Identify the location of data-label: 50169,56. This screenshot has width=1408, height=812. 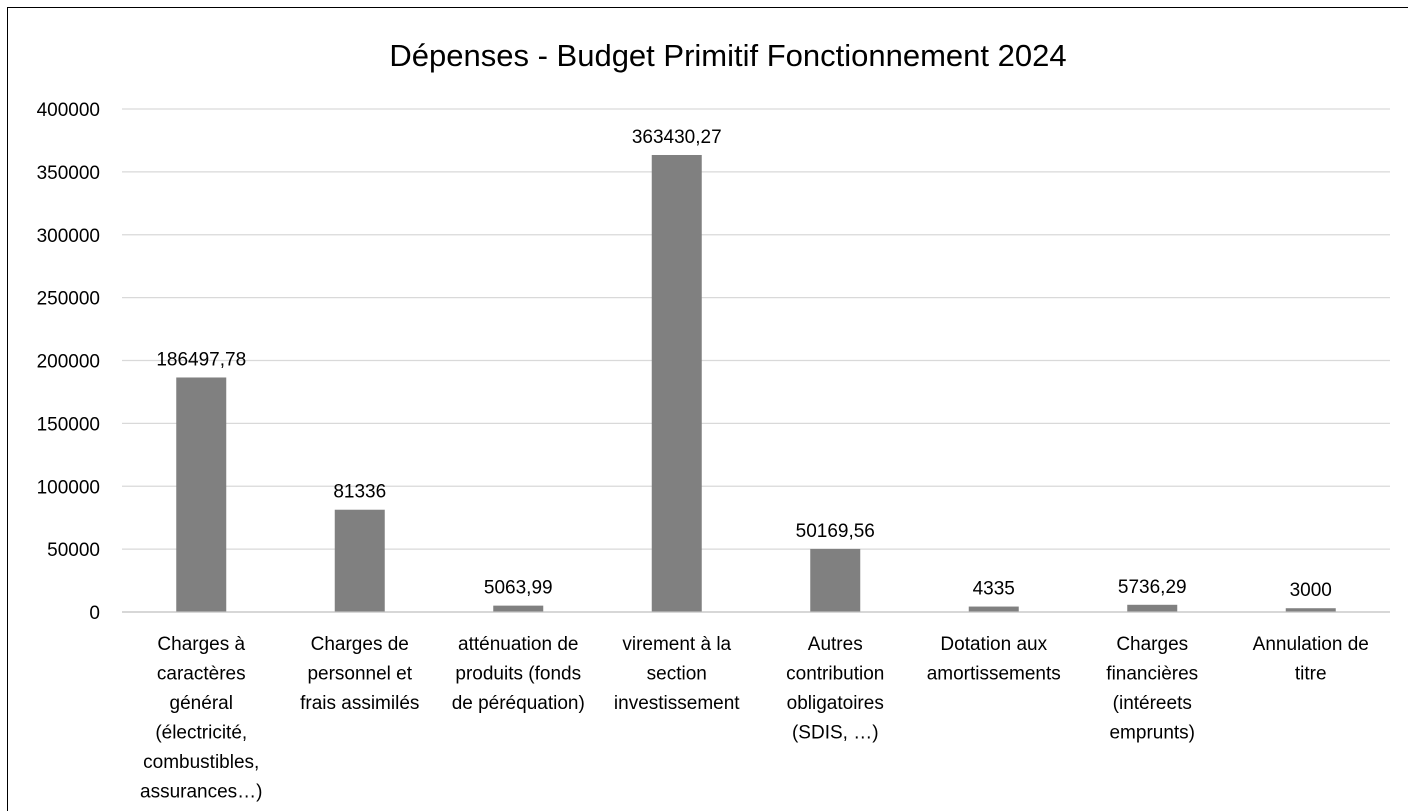
(835, 531).